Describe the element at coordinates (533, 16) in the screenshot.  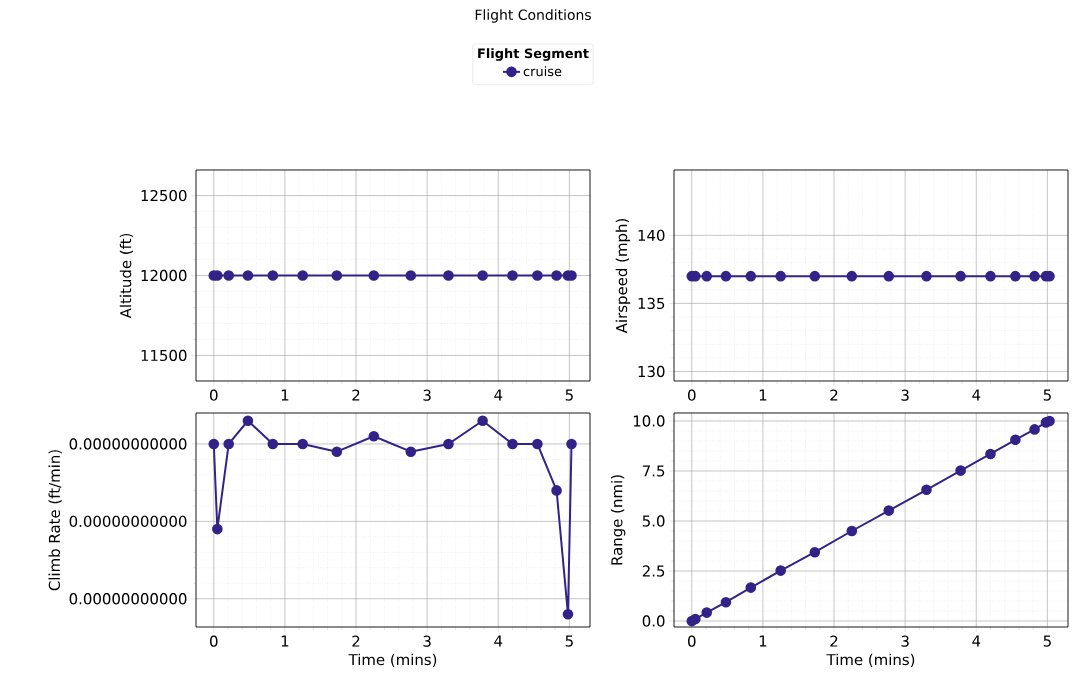
I see `chart-title: Flight Conditions` at that location.